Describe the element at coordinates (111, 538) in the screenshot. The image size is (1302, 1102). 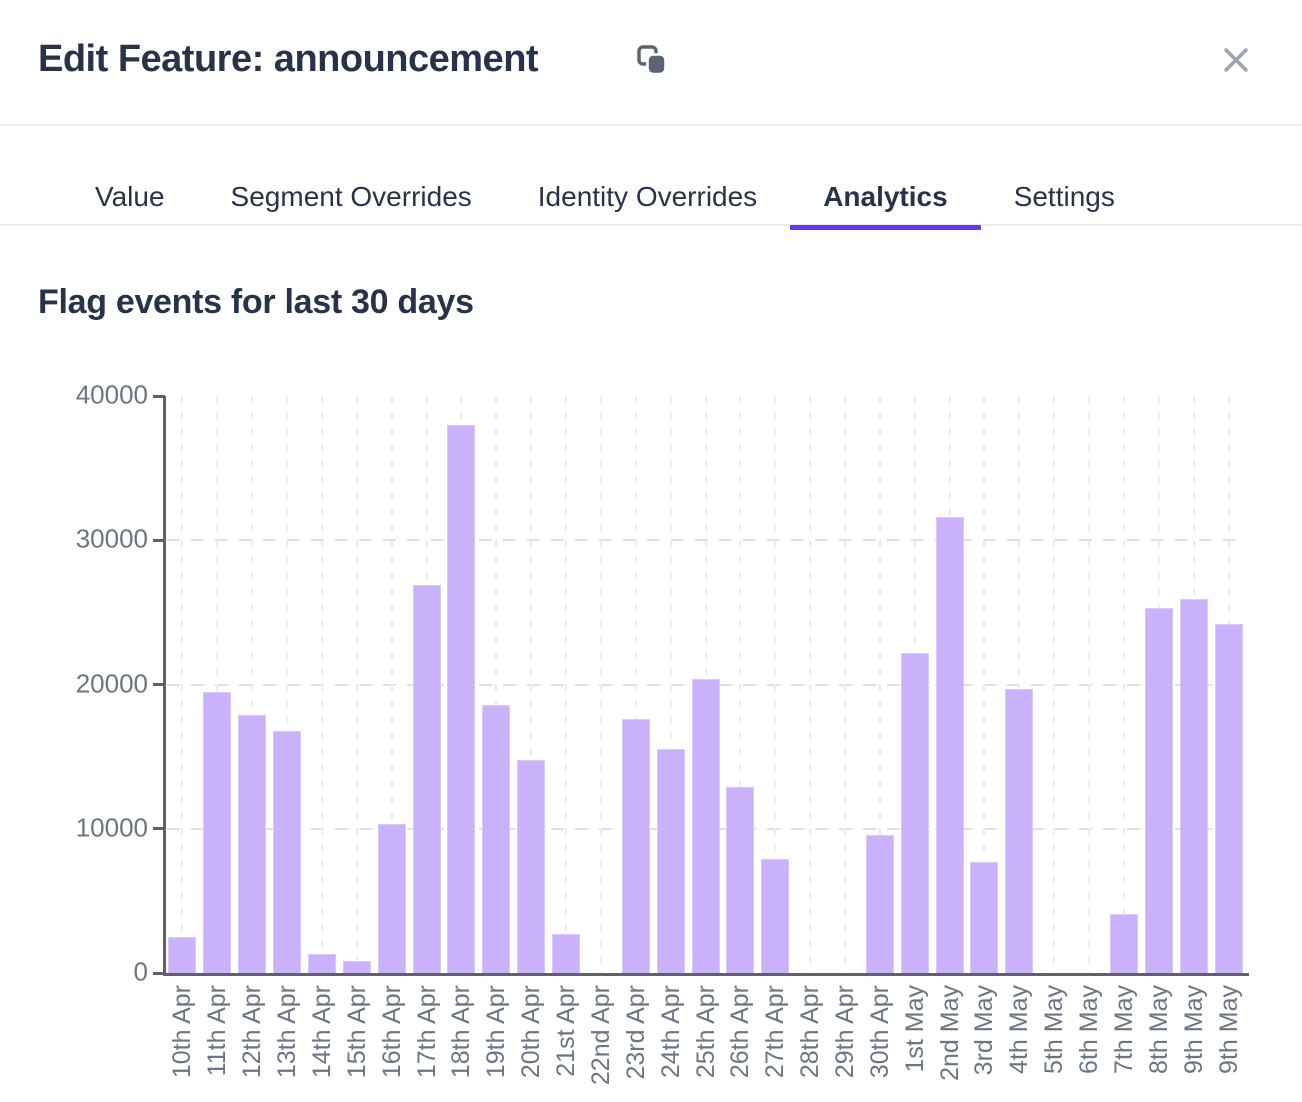
I see `y-tick-label: 30000` at that location.